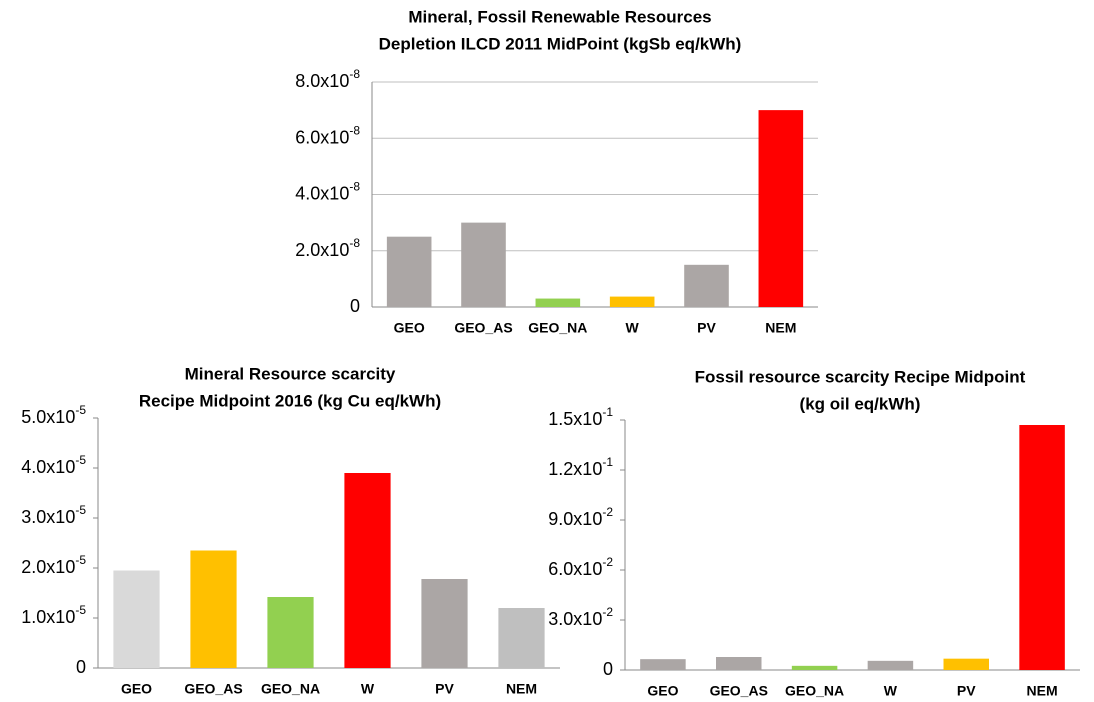  Describe the element at coordinates (327, 79) in the screenshot. I see `y-tick-label: 8.0x10⁻⁸` at that location.